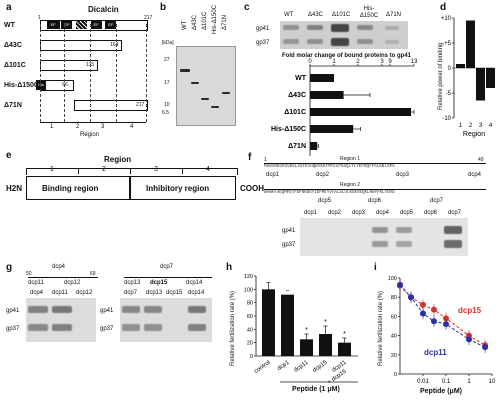 The width and height of the screenshot is (500, 400). I want to click on construct-label: Δ43C, so click(13, 45).